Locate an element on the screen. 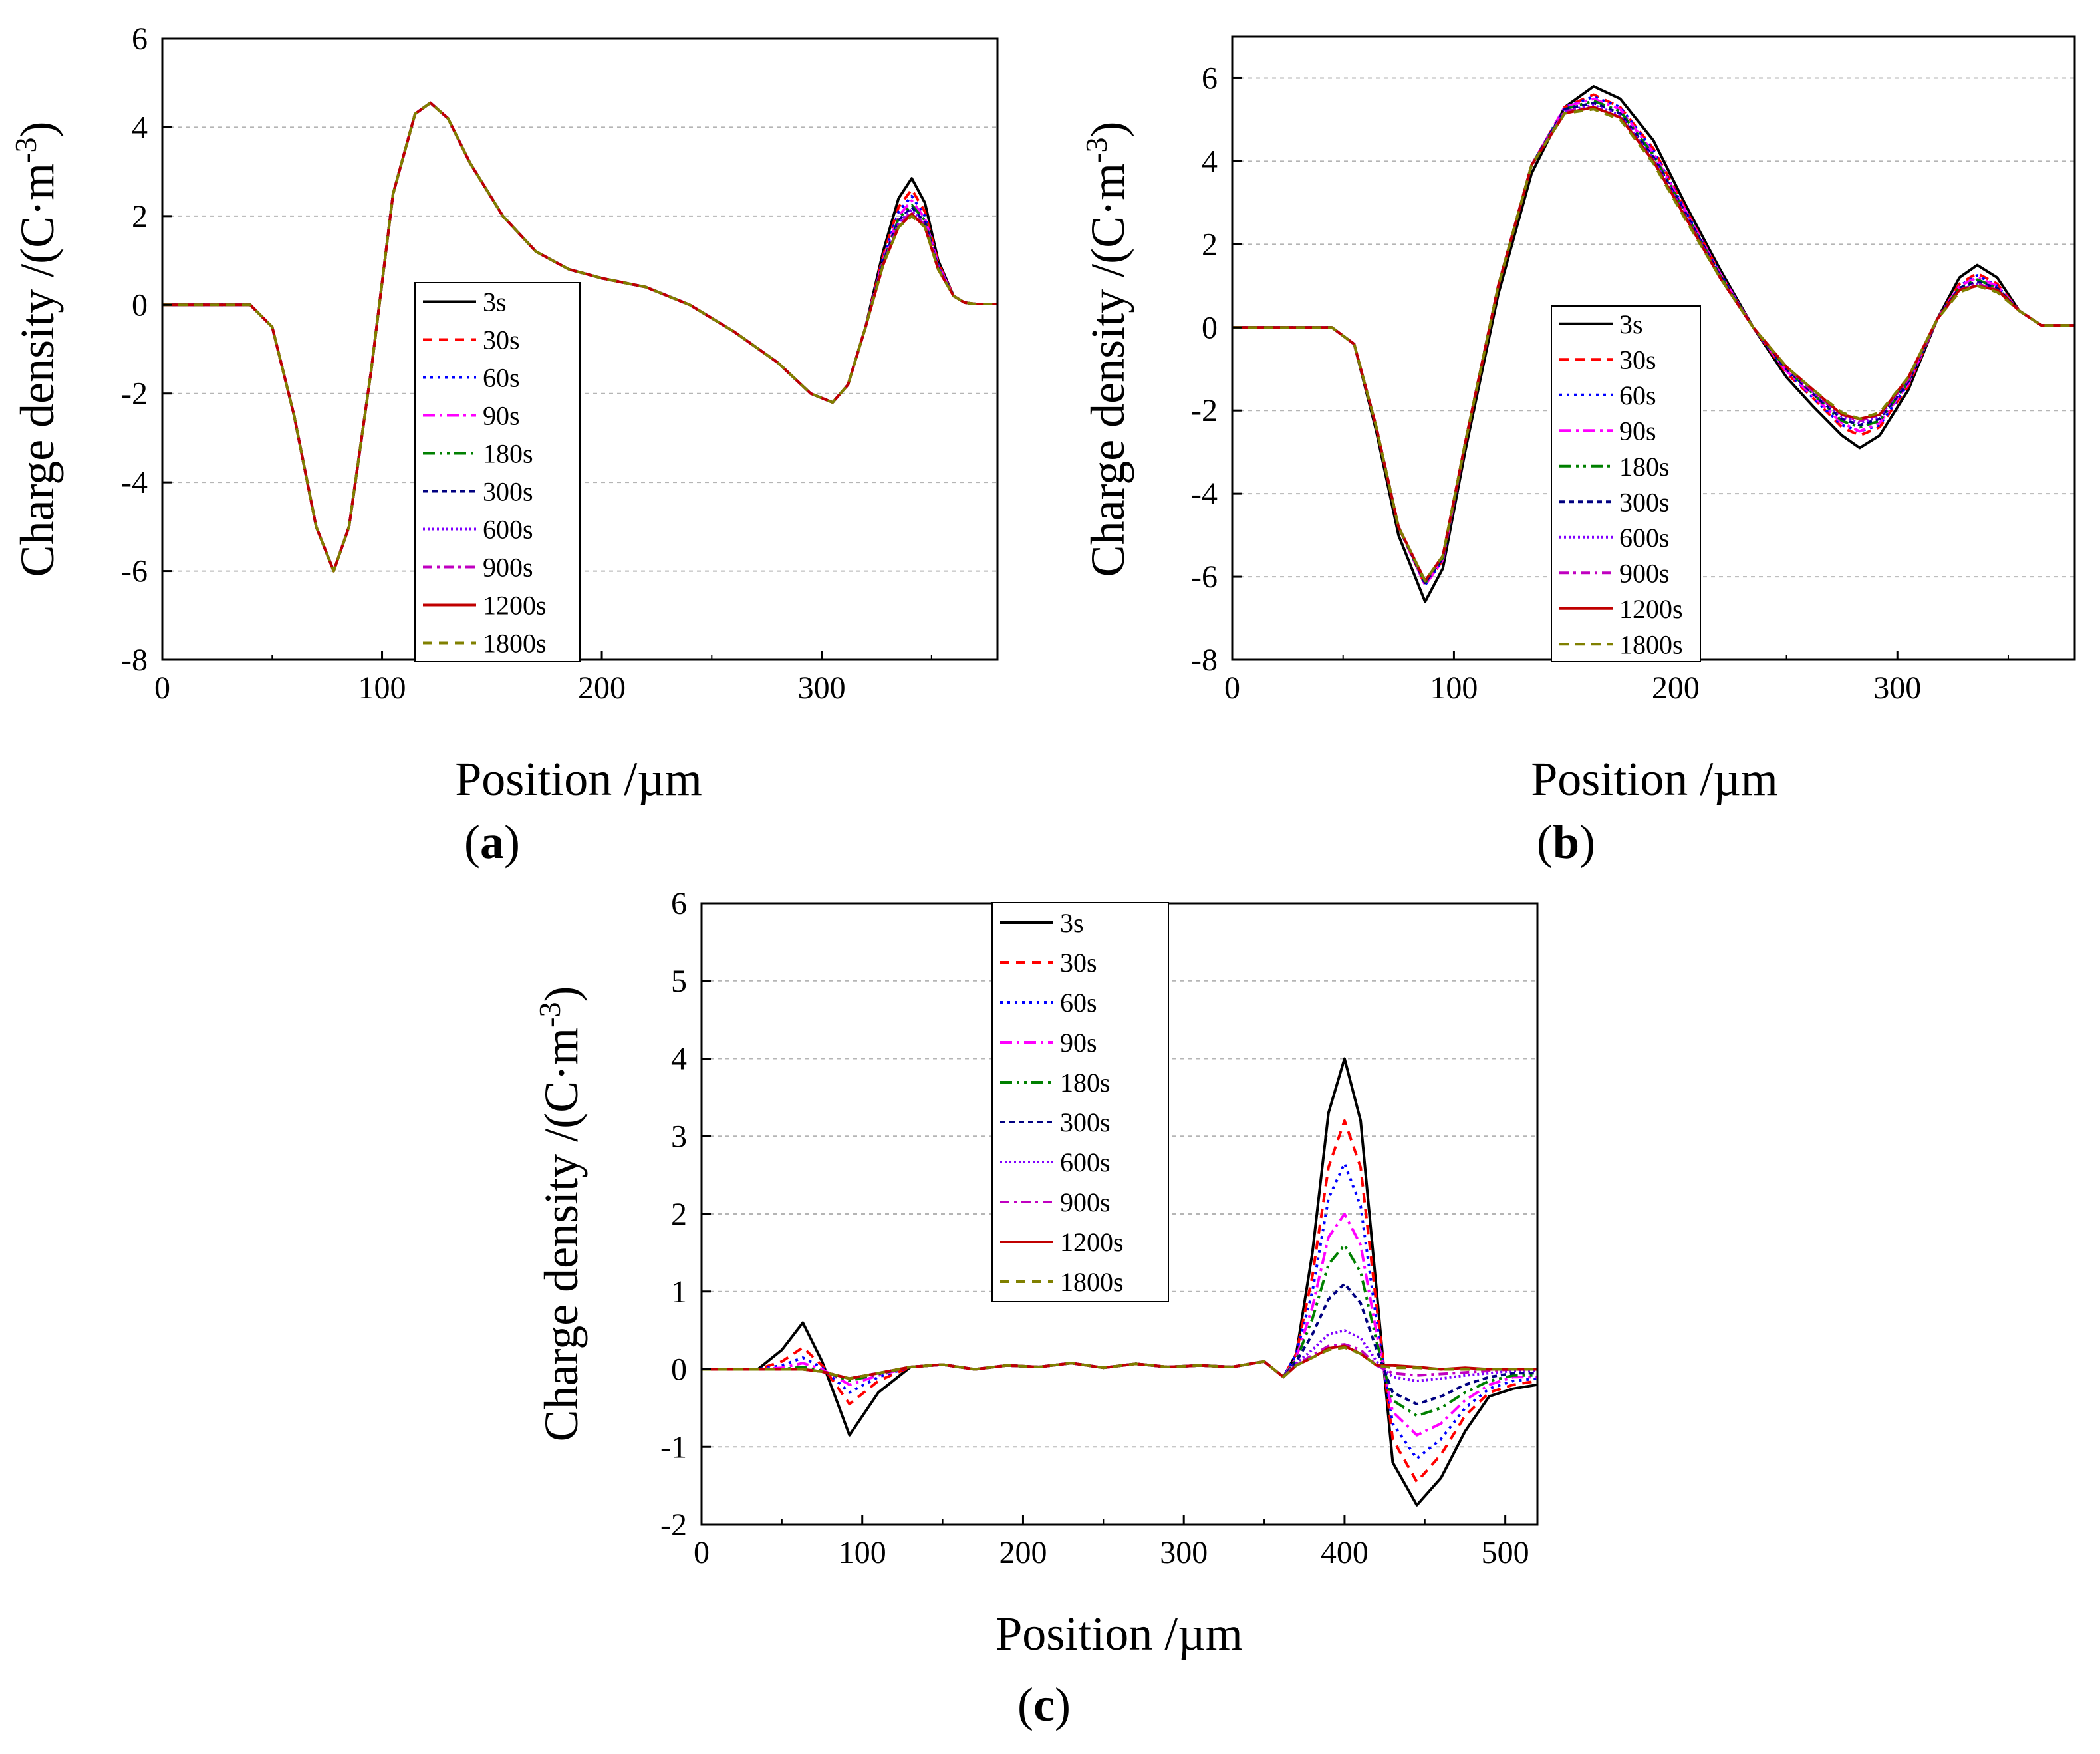  panel-label-a: (a) is located at coordinates (492, 842).